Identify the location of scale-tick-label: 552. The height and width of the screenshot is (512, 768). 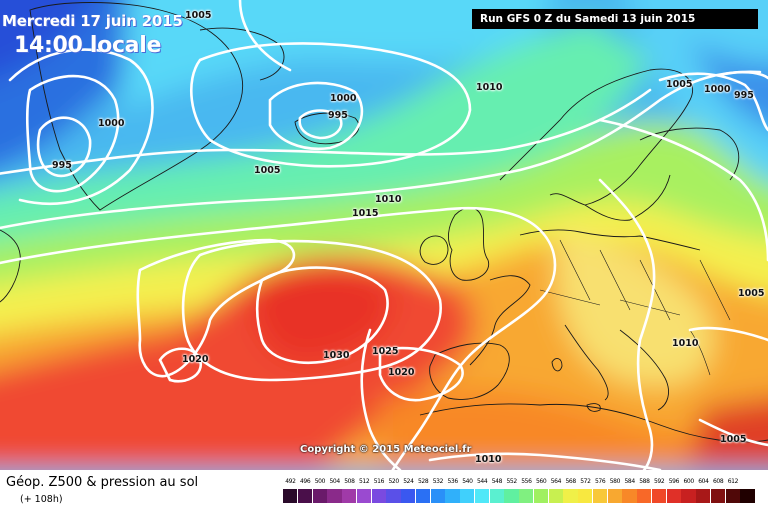
(511, 481).